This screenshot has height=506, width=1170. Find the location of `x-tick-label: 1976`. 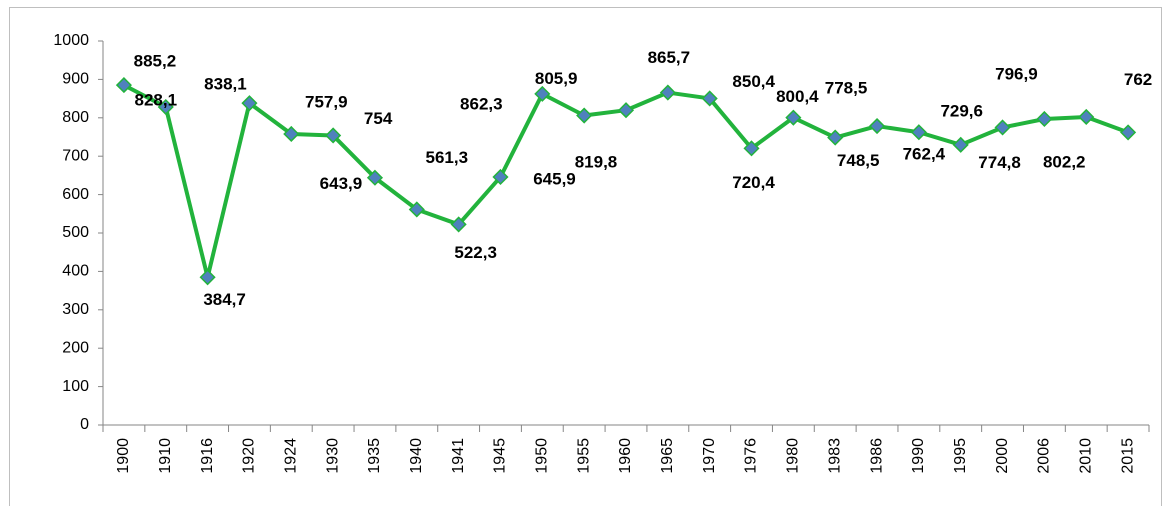

x-tick-label: 1976 is located at coordinates (751, 456).